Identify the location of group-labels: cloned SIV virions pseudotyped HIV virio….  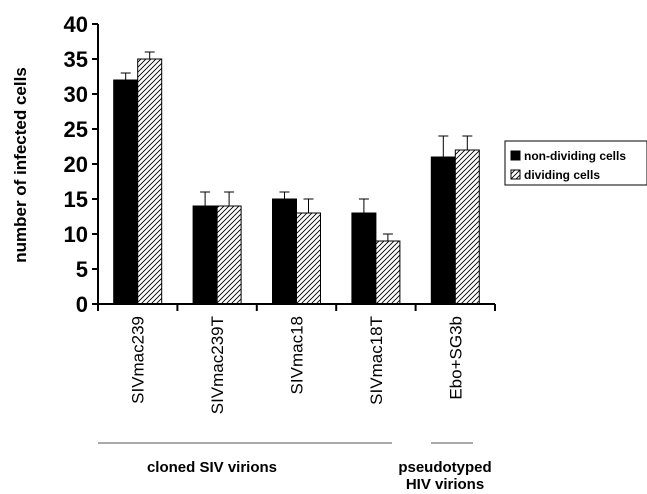
(295, 467).